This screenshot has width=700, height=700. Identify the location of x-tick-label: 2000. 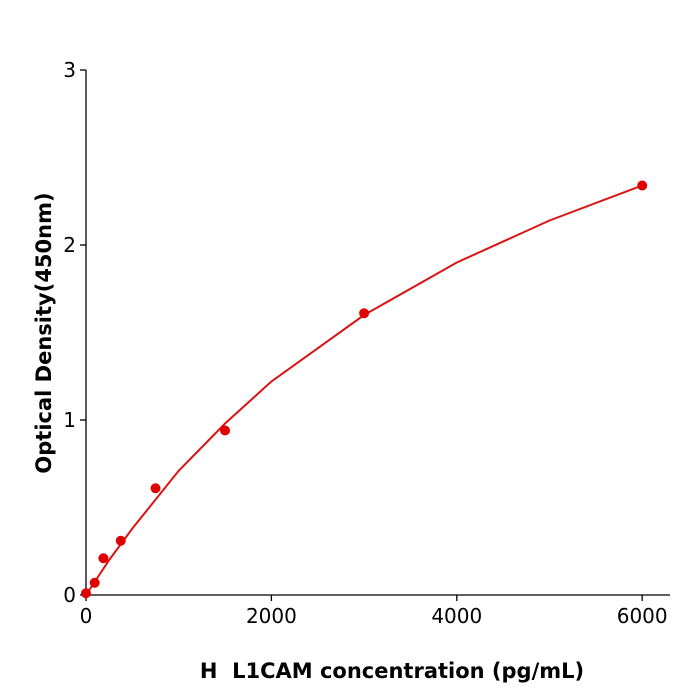
(271, 616).